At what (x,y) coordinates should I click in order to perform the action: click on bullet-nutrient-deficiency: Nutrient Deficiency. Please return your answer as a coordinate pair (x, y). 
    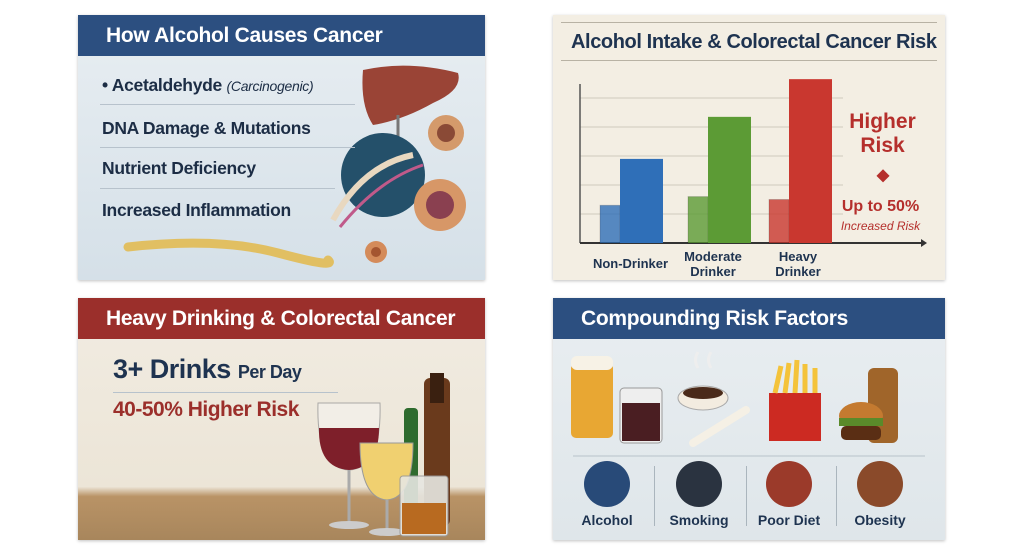
    Looking at the image, I should click on (179, 168).